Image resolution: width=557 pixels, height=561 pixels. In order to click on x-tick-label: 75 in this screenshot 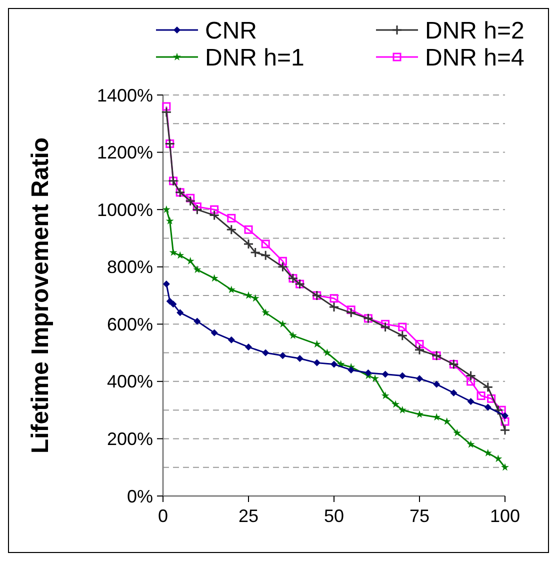, I will do `click(419, 516)`.